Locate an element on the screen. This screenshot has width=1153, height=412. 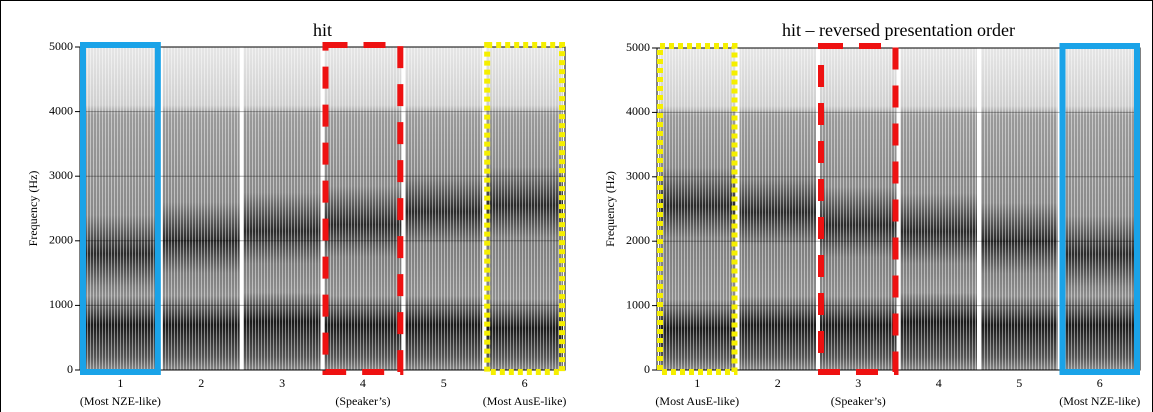
chart-title: hit is located at coordinates (322, 30).